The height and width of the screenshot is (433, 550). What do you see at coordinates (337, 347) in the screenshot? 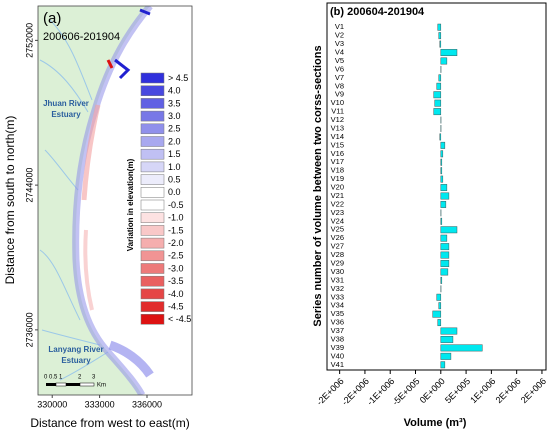
I see `y-tick-label: V39` at bounding box center [337, 347].